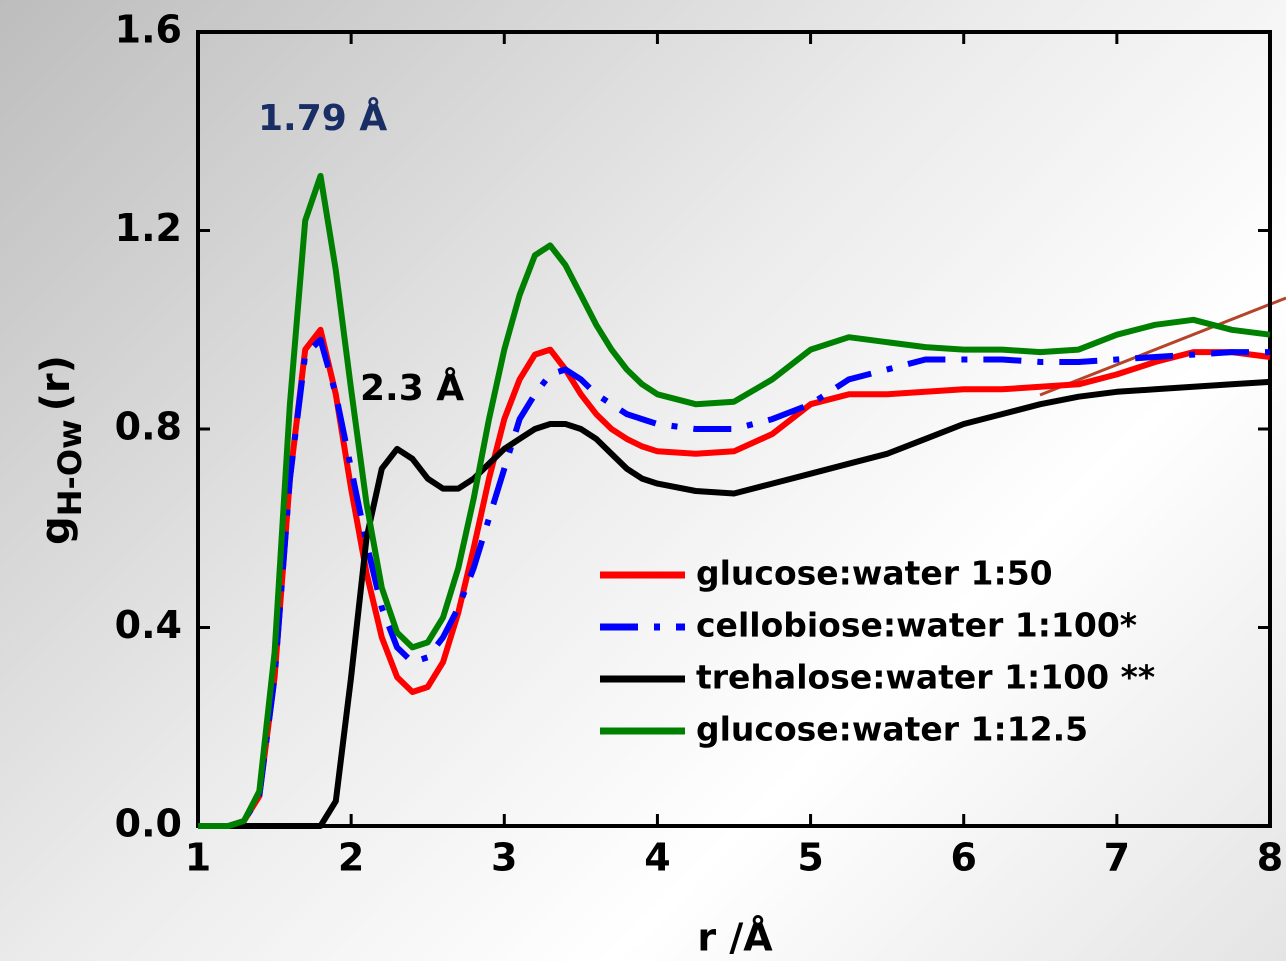 The height and width of the screenshot is (961, 1286). Describe the element at coordinates (963, 858) in the screenshot. I see `x-tick-label: 6` at that location.